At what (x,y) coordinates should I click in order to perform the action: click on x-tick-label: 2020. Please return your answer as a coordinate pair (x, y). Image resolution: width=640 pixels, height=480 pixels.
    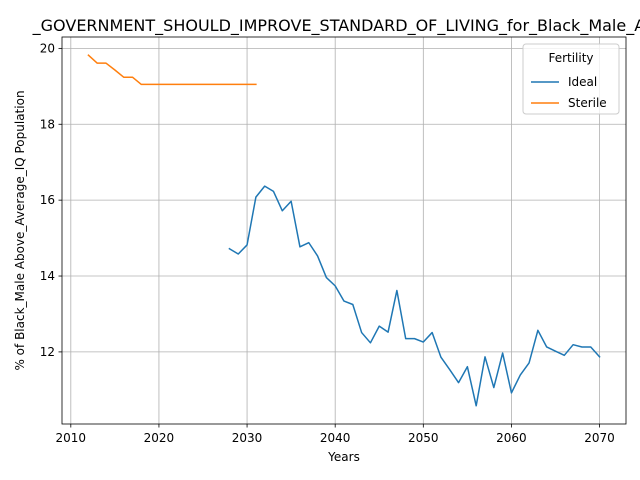
    Looking at the image, I should click on (159, 438).